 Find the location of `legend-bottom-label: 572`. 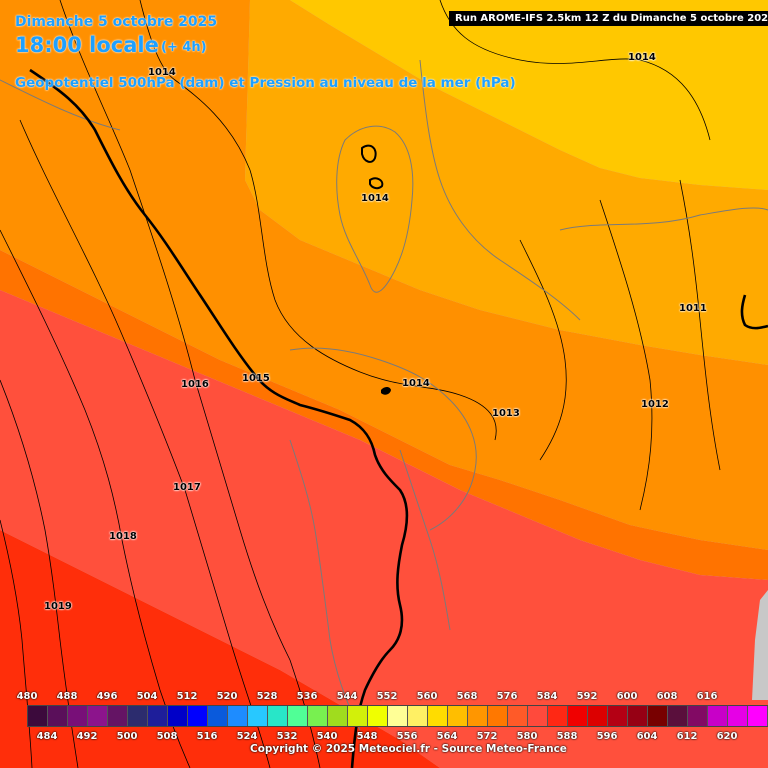

legend-bottom-label: 572 is located at coordinates (487, 736).